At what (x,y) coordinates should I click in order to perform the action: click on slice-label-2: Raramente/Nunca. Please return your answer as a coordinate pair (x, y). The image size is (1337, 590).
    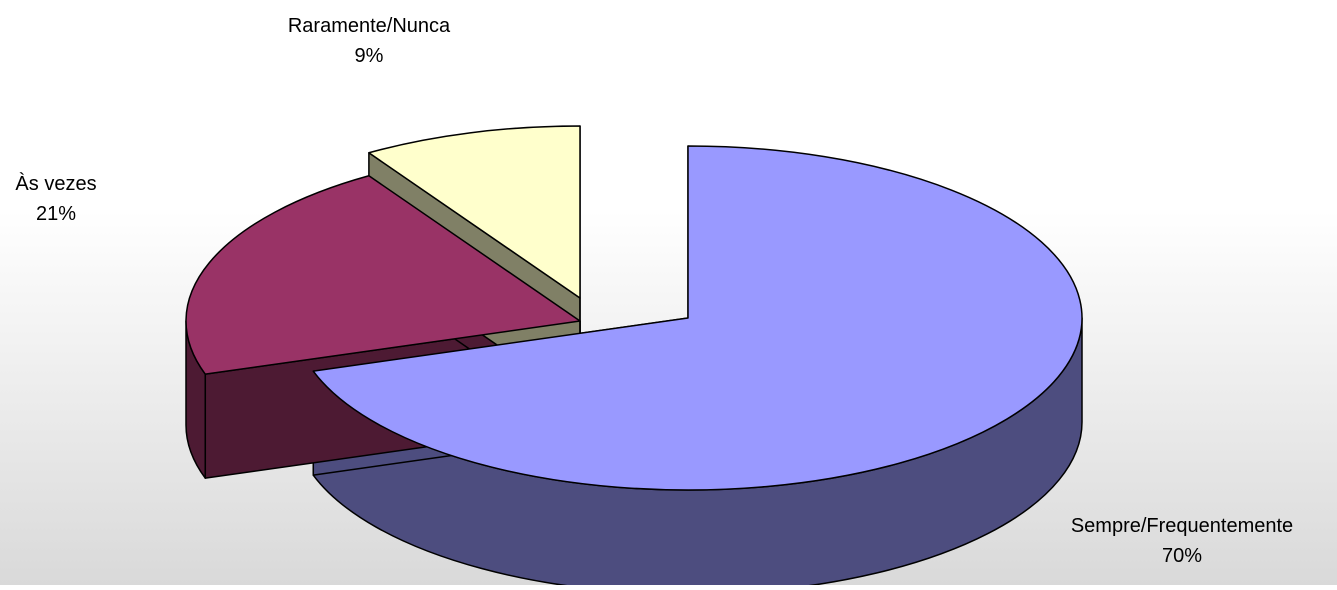
    Looking at the image, I should click on (369, 26).